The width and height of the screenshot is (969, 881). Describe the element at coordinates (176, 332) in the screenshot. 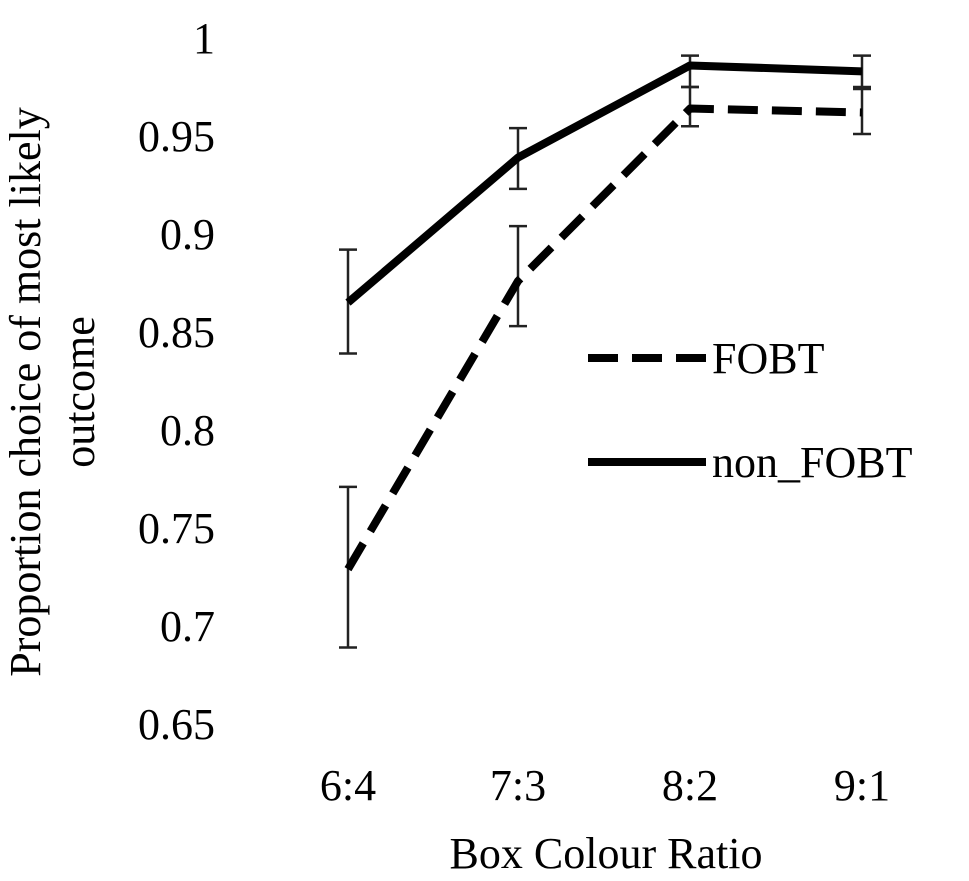

I see `y-tick-label: 0.85` at that location.